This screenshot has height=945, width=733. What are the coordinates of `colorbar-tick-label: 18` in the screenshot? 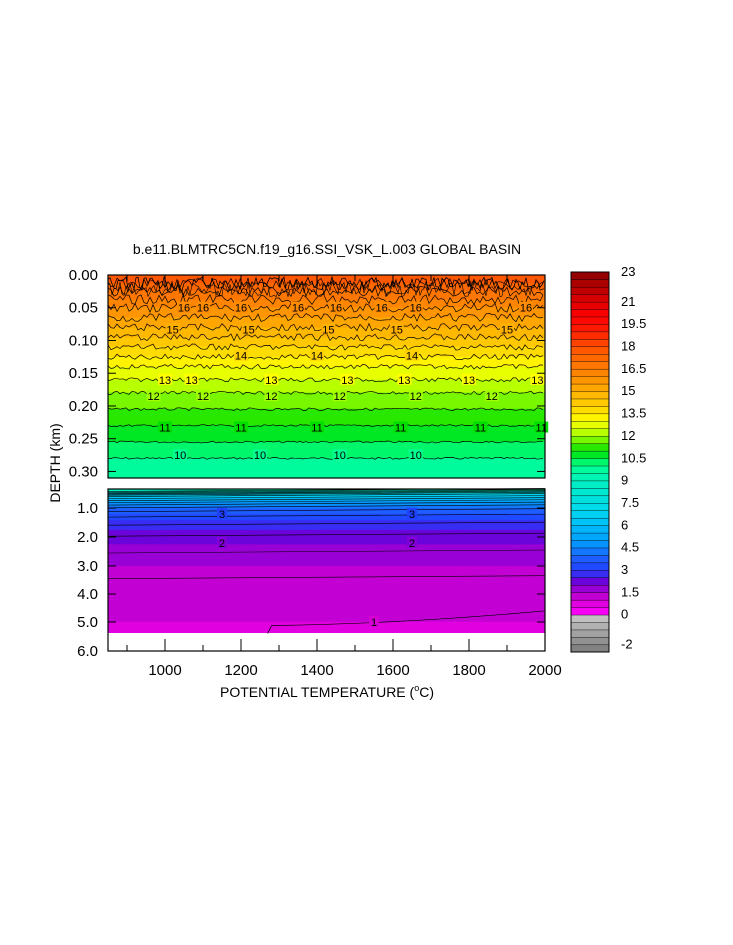 It's located at (628, 346).